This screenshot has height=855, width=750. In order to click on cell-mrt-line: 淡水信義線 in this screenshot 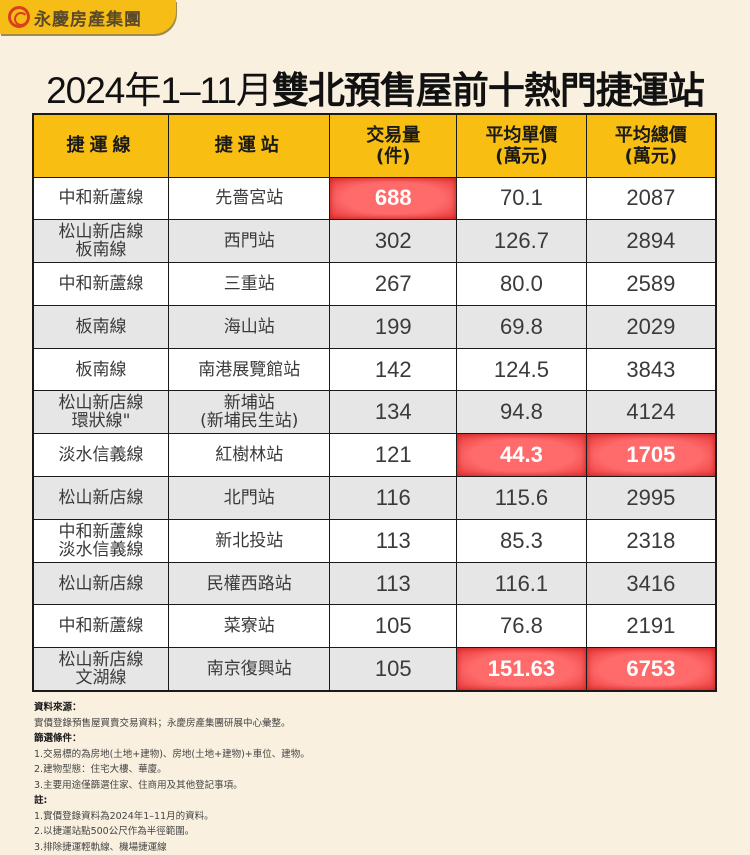, I will do `click(101, 455)`.